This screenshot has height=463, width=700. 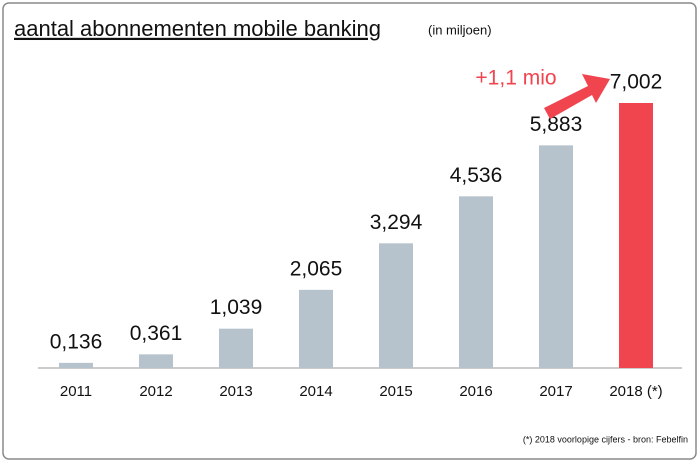 I want to click on value-label: 1,039, so click(x=236, y=307).